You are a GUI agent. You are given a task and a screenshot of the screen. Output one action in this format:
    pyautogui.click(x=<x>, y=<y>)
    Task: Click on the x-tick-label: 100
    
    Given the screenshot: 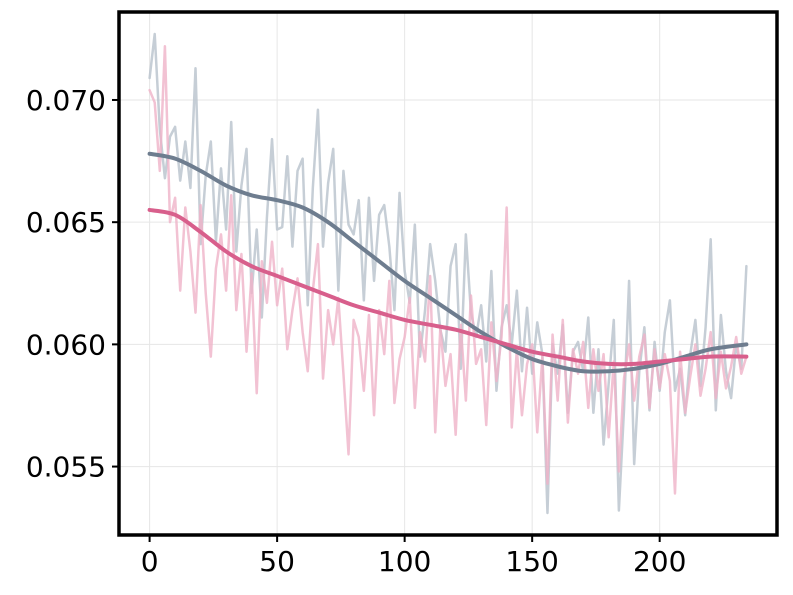 What is the action you would take?
    pyautogui.click(x=404, y=561)
    